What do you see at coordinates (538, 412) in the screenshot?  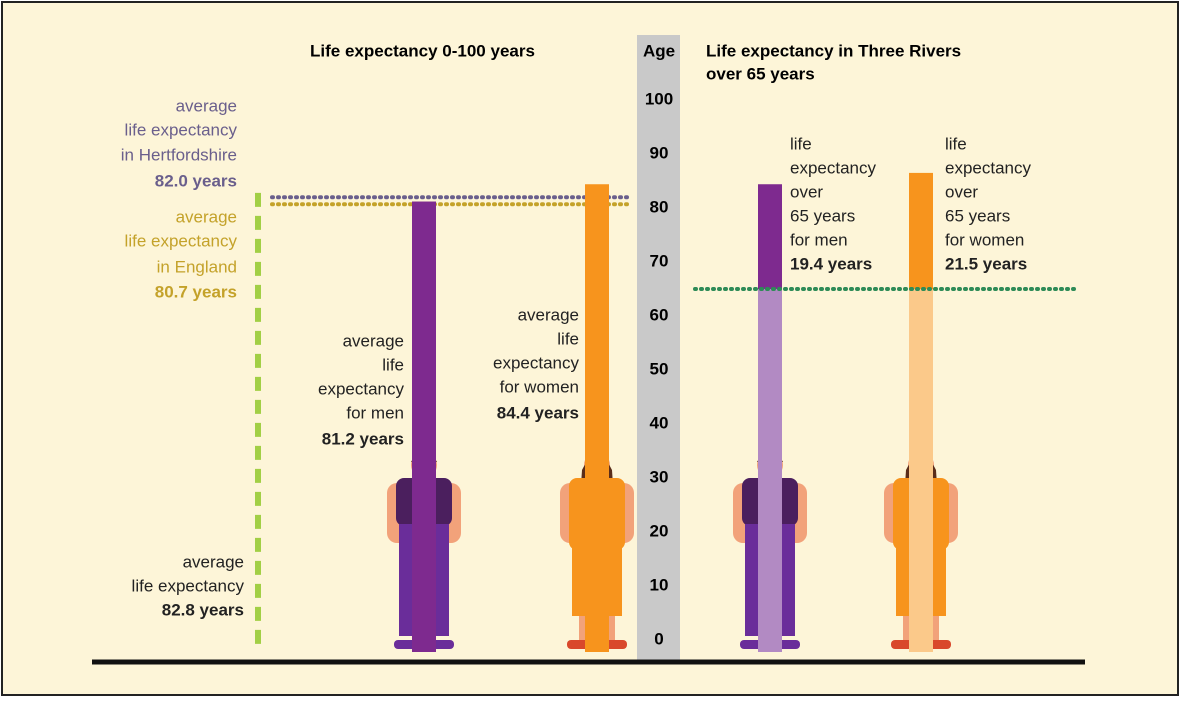 I see `bar-value: 84.4 years` at bounding box center [538, 412].